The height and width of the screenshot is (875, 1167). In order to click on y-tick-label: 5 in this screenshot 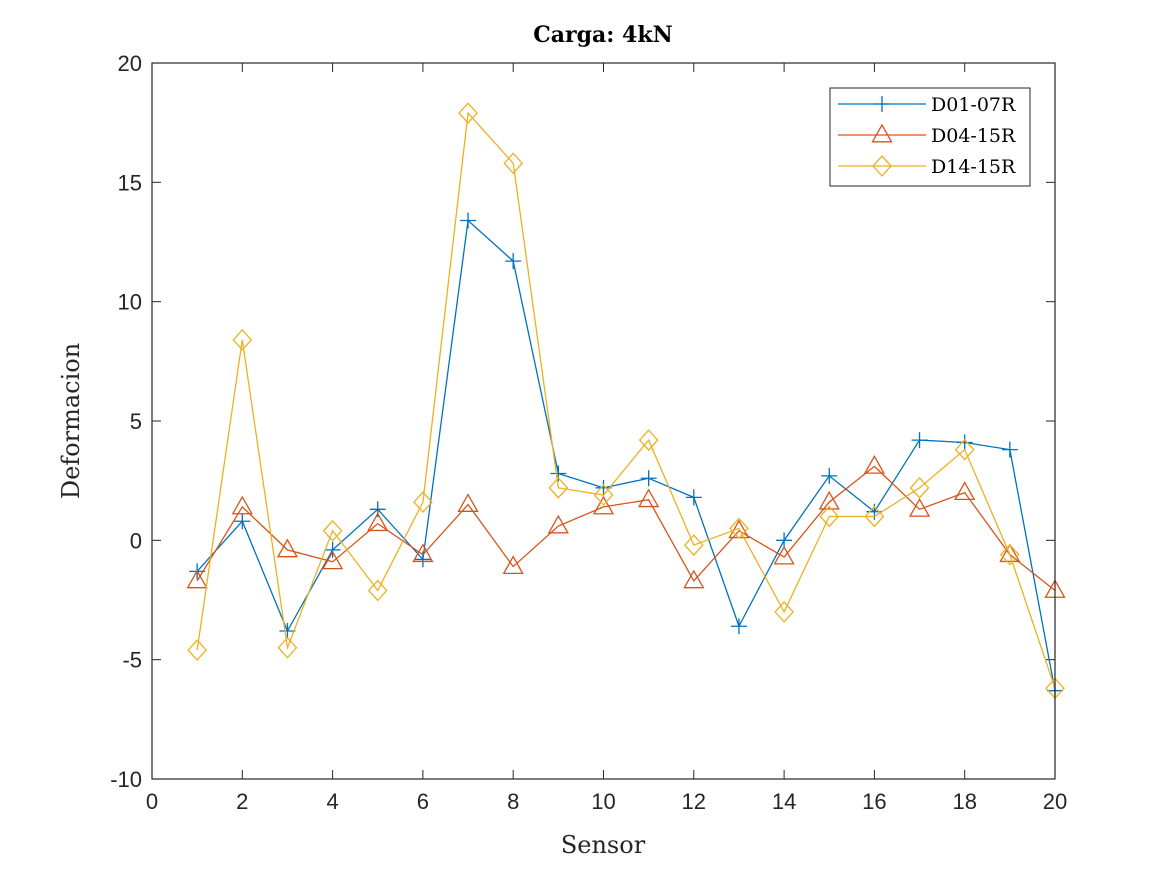, I will do `click(136, 421)`.